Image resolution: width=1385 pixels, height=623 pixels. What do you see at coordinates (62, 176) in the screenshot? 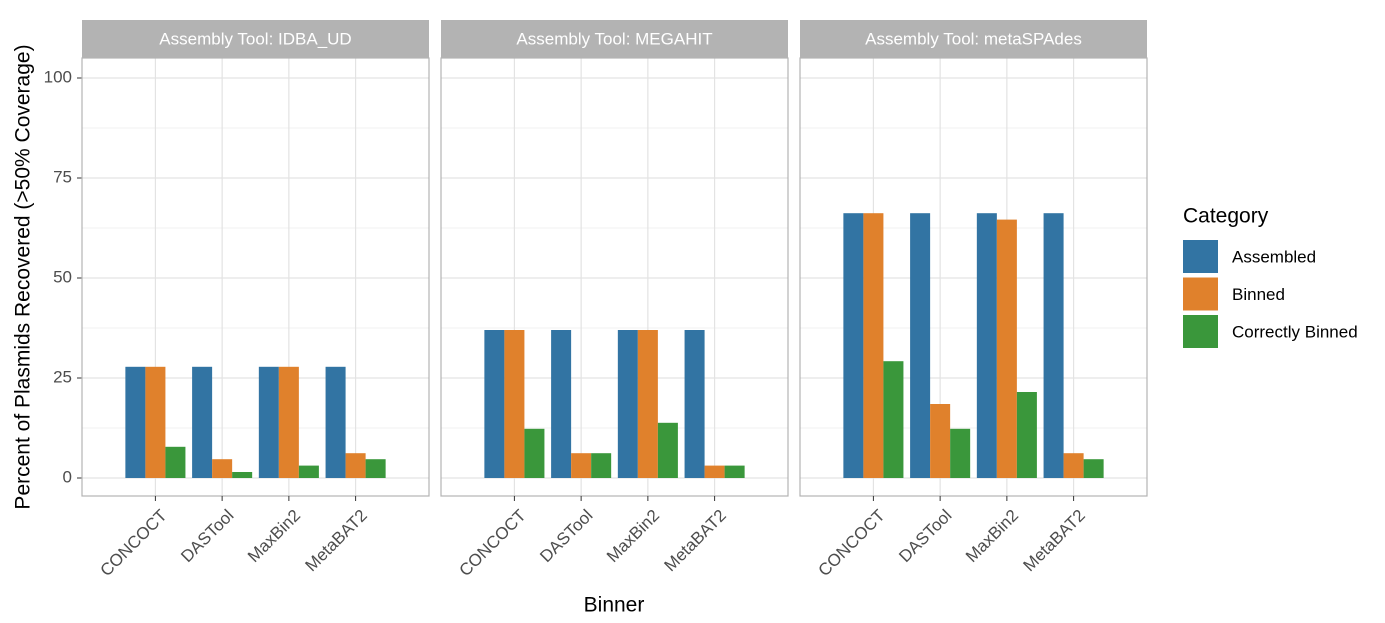
I see `y-tick-label: 75` at bounding box center [62, 176].